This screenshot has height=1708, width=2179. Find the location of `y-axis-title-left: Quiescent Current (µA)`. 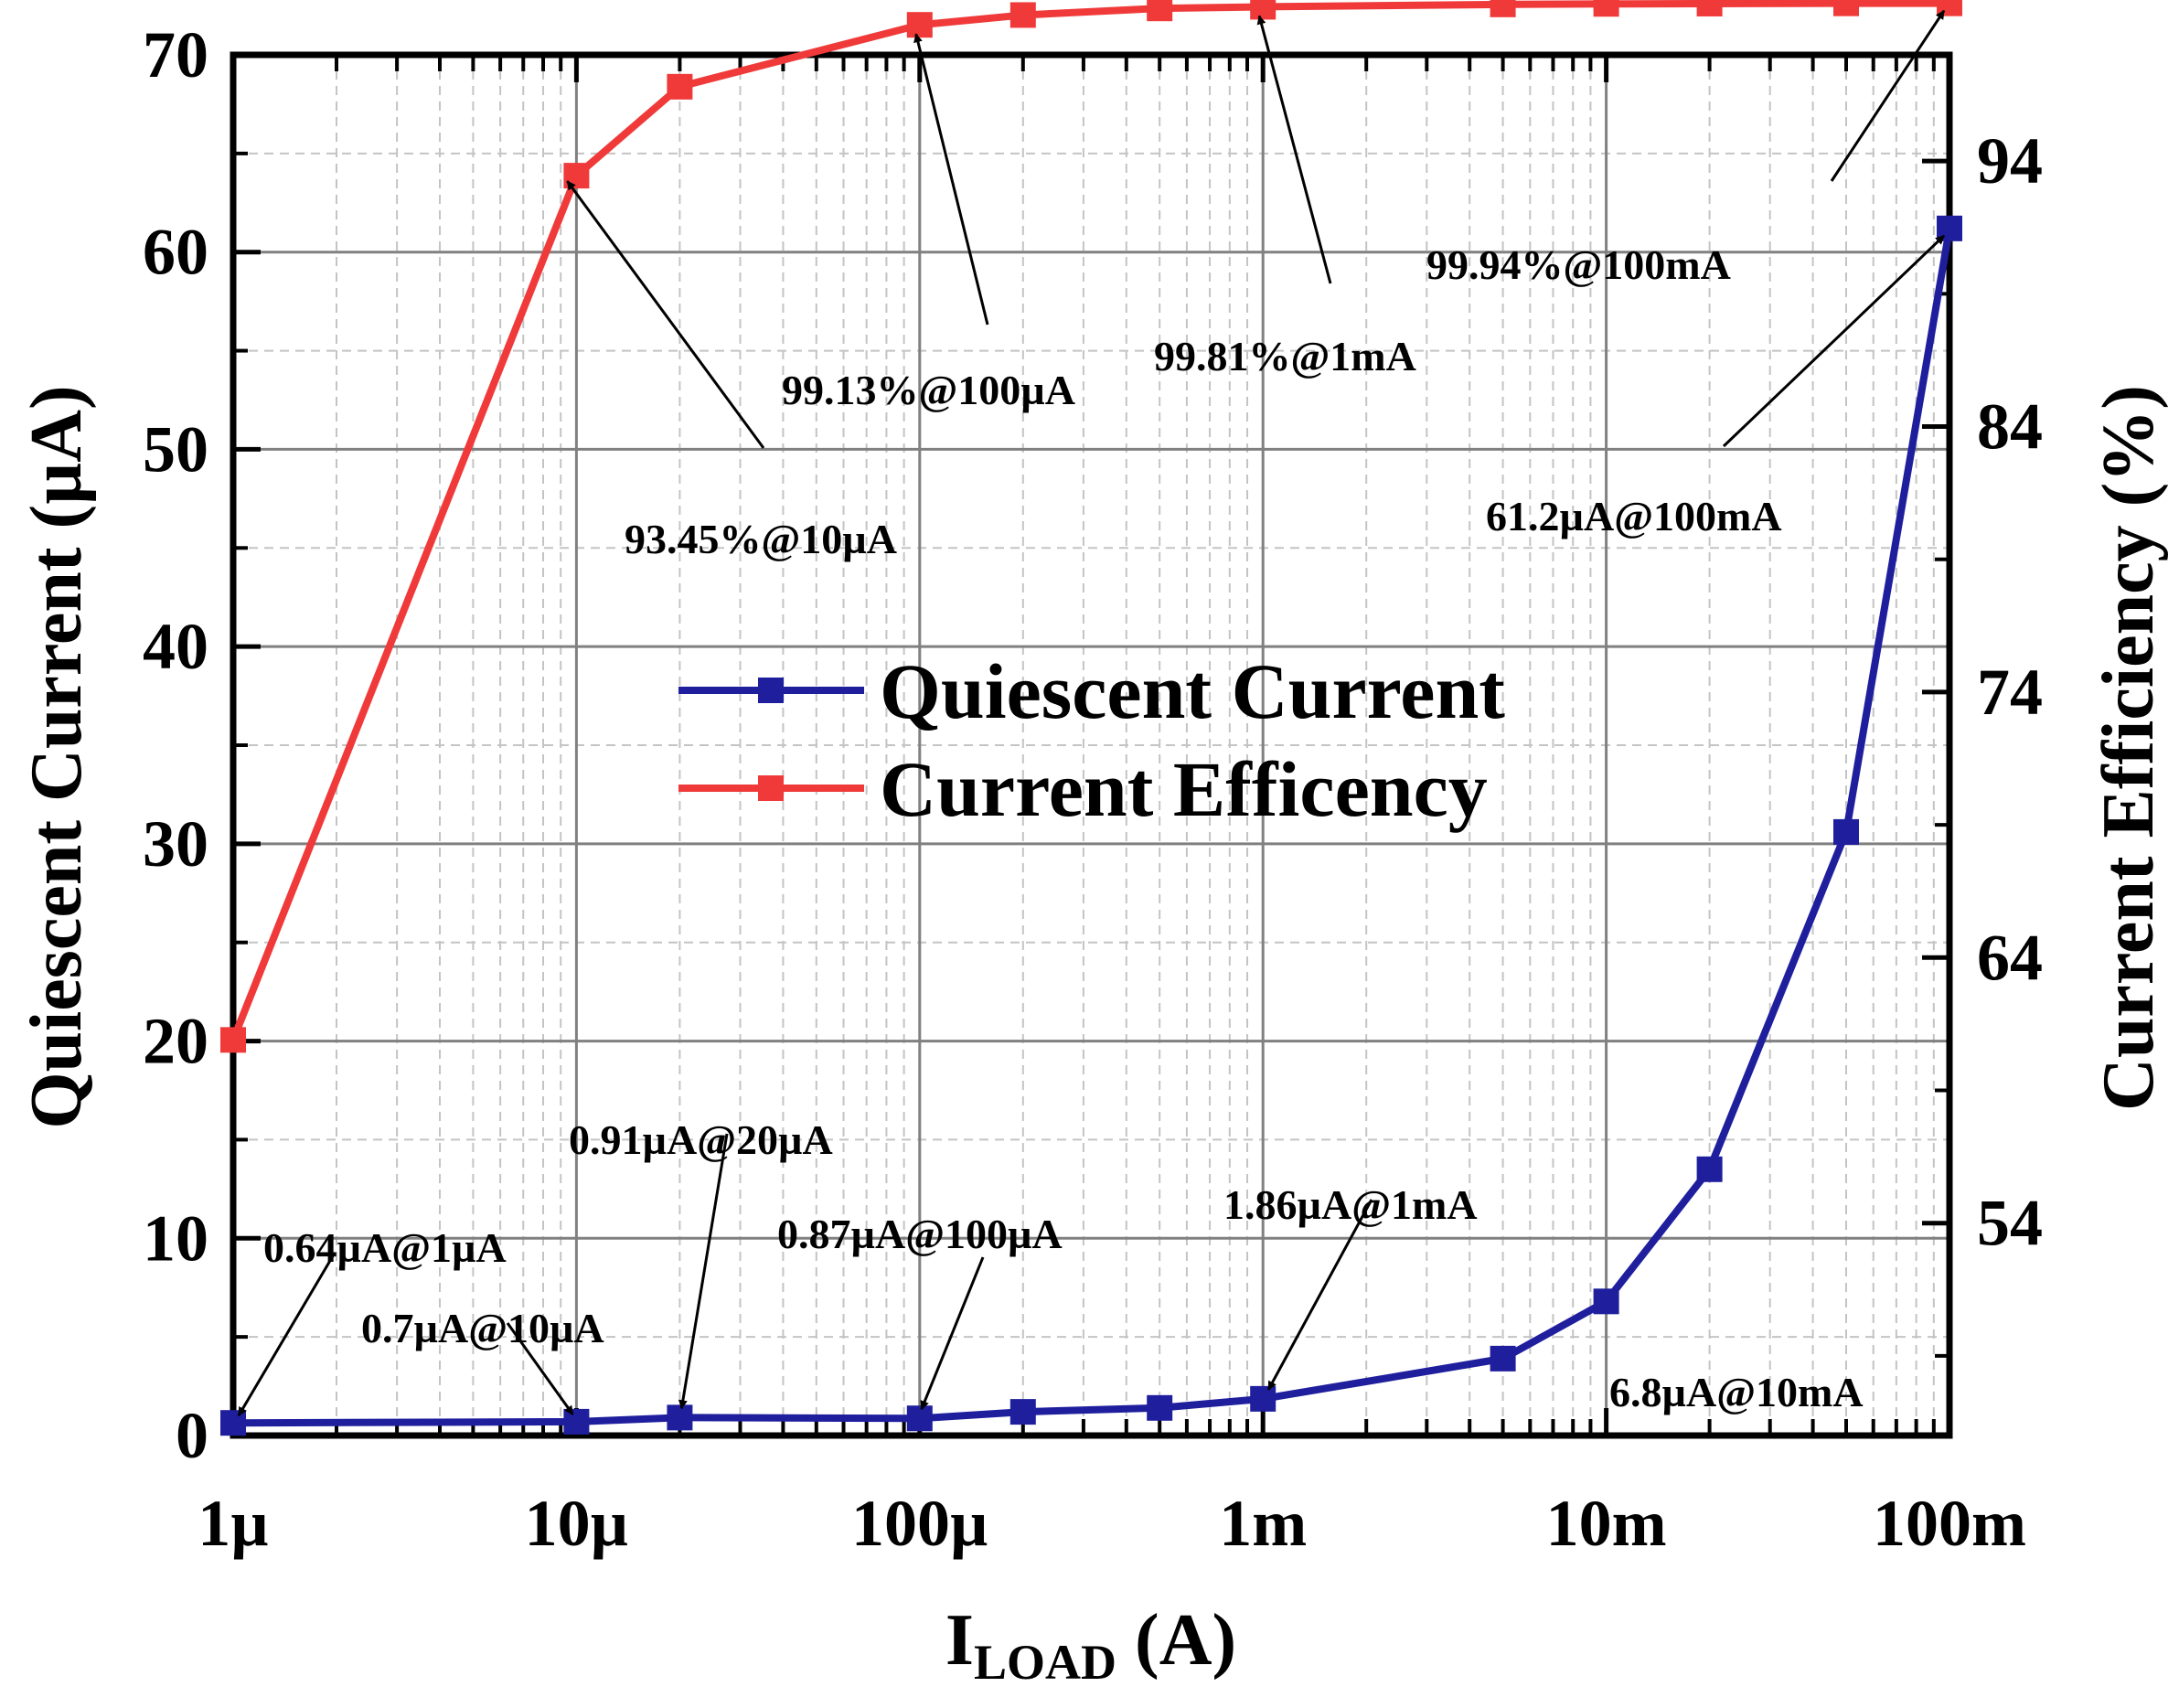

y-axis-title-left: Quiescent Current (µA) is located at coordinates (56, 757).